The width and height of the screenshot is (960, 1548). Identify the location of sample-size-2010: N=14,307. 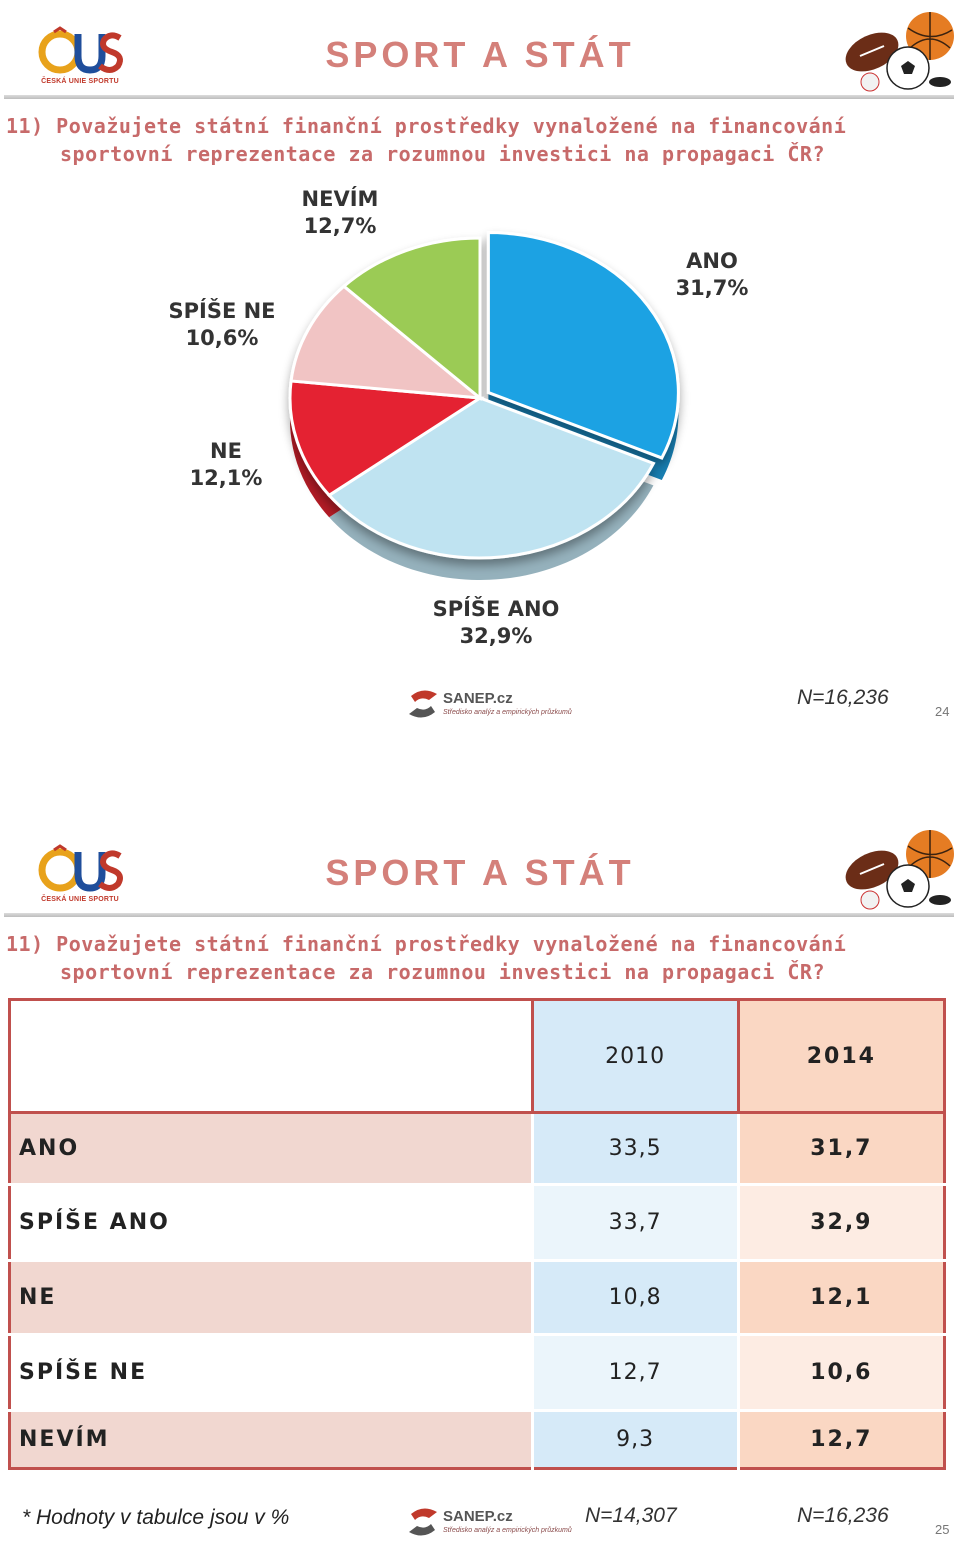
(631, 1515).